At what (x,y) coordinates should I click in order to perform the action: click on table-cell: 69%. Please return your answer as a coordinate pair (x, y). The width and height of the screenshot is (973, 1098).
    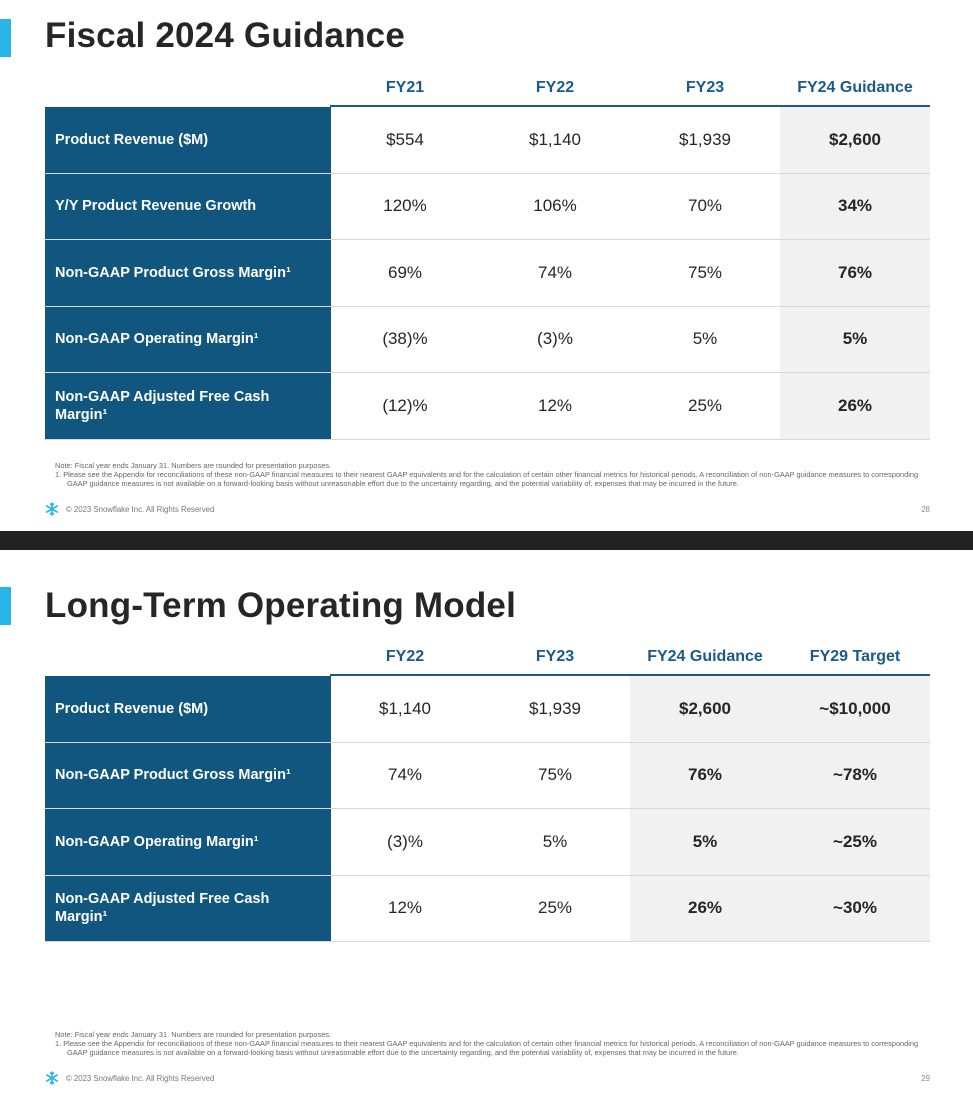
    Looking at the image, I should click on (405, 272).